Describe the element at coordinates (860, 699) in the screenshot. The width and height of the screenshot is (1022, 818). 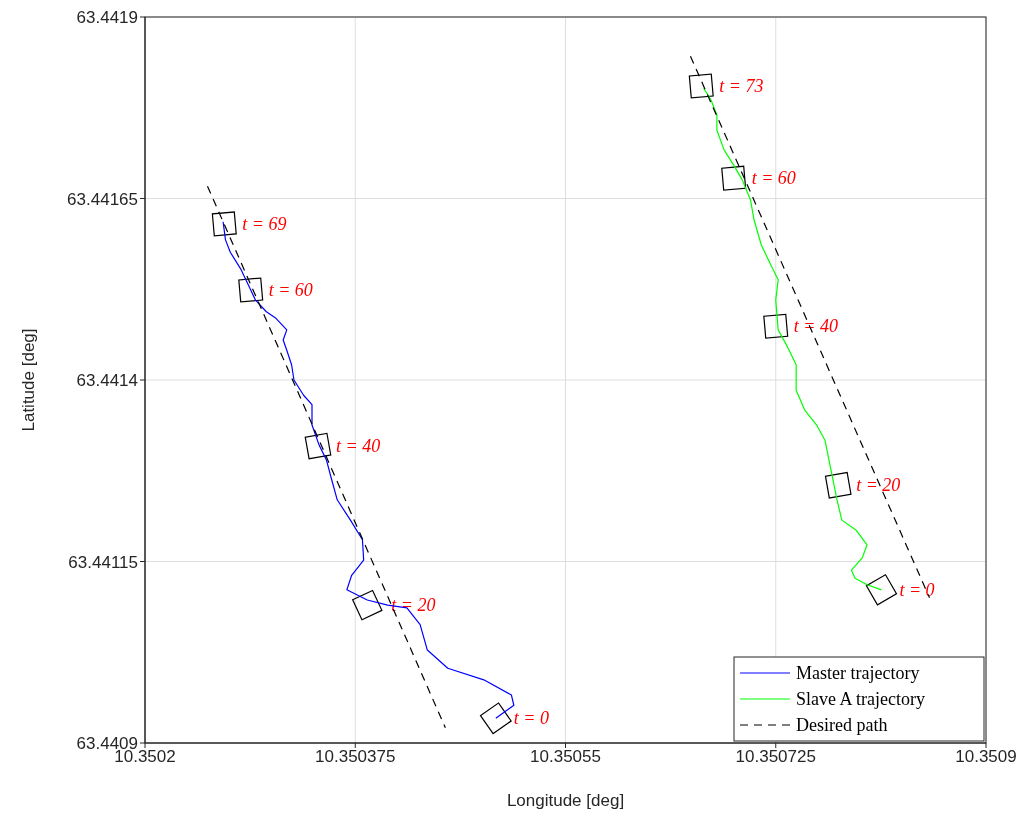
I see `legend-label: Slave A trajectory` at that location.